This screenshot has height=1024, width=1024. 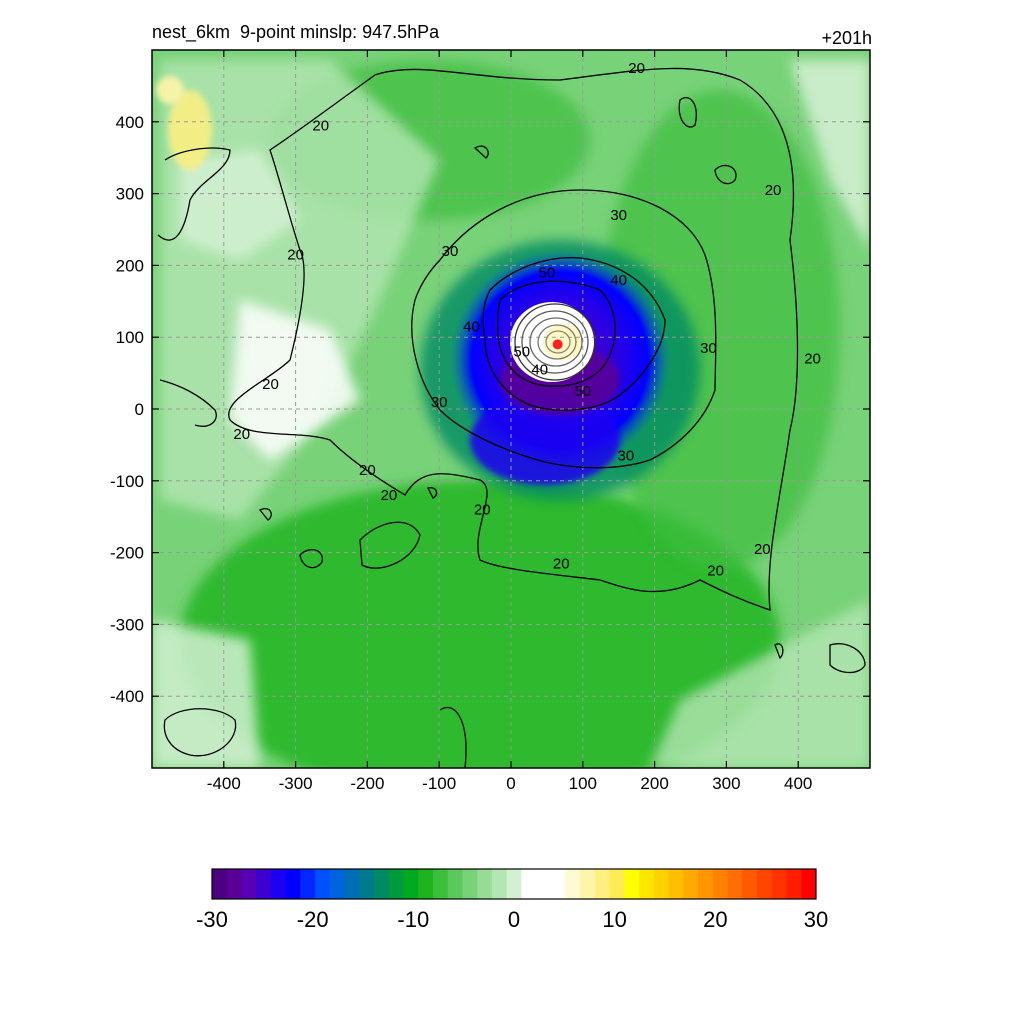 What do you see at coordinates (296, 32) in the screenshot?
I see `chart-title: nest_6km 9-point minslp: 947.5hPa` at bounding box center [296, 32].